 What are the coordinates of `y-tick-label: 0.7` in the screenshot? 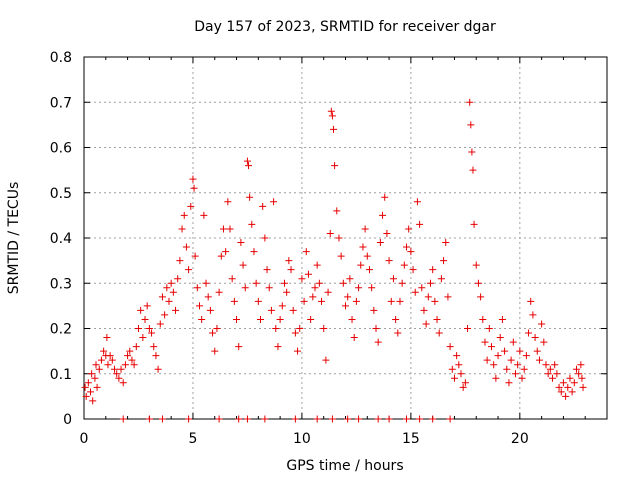 It's located at (61, 103).